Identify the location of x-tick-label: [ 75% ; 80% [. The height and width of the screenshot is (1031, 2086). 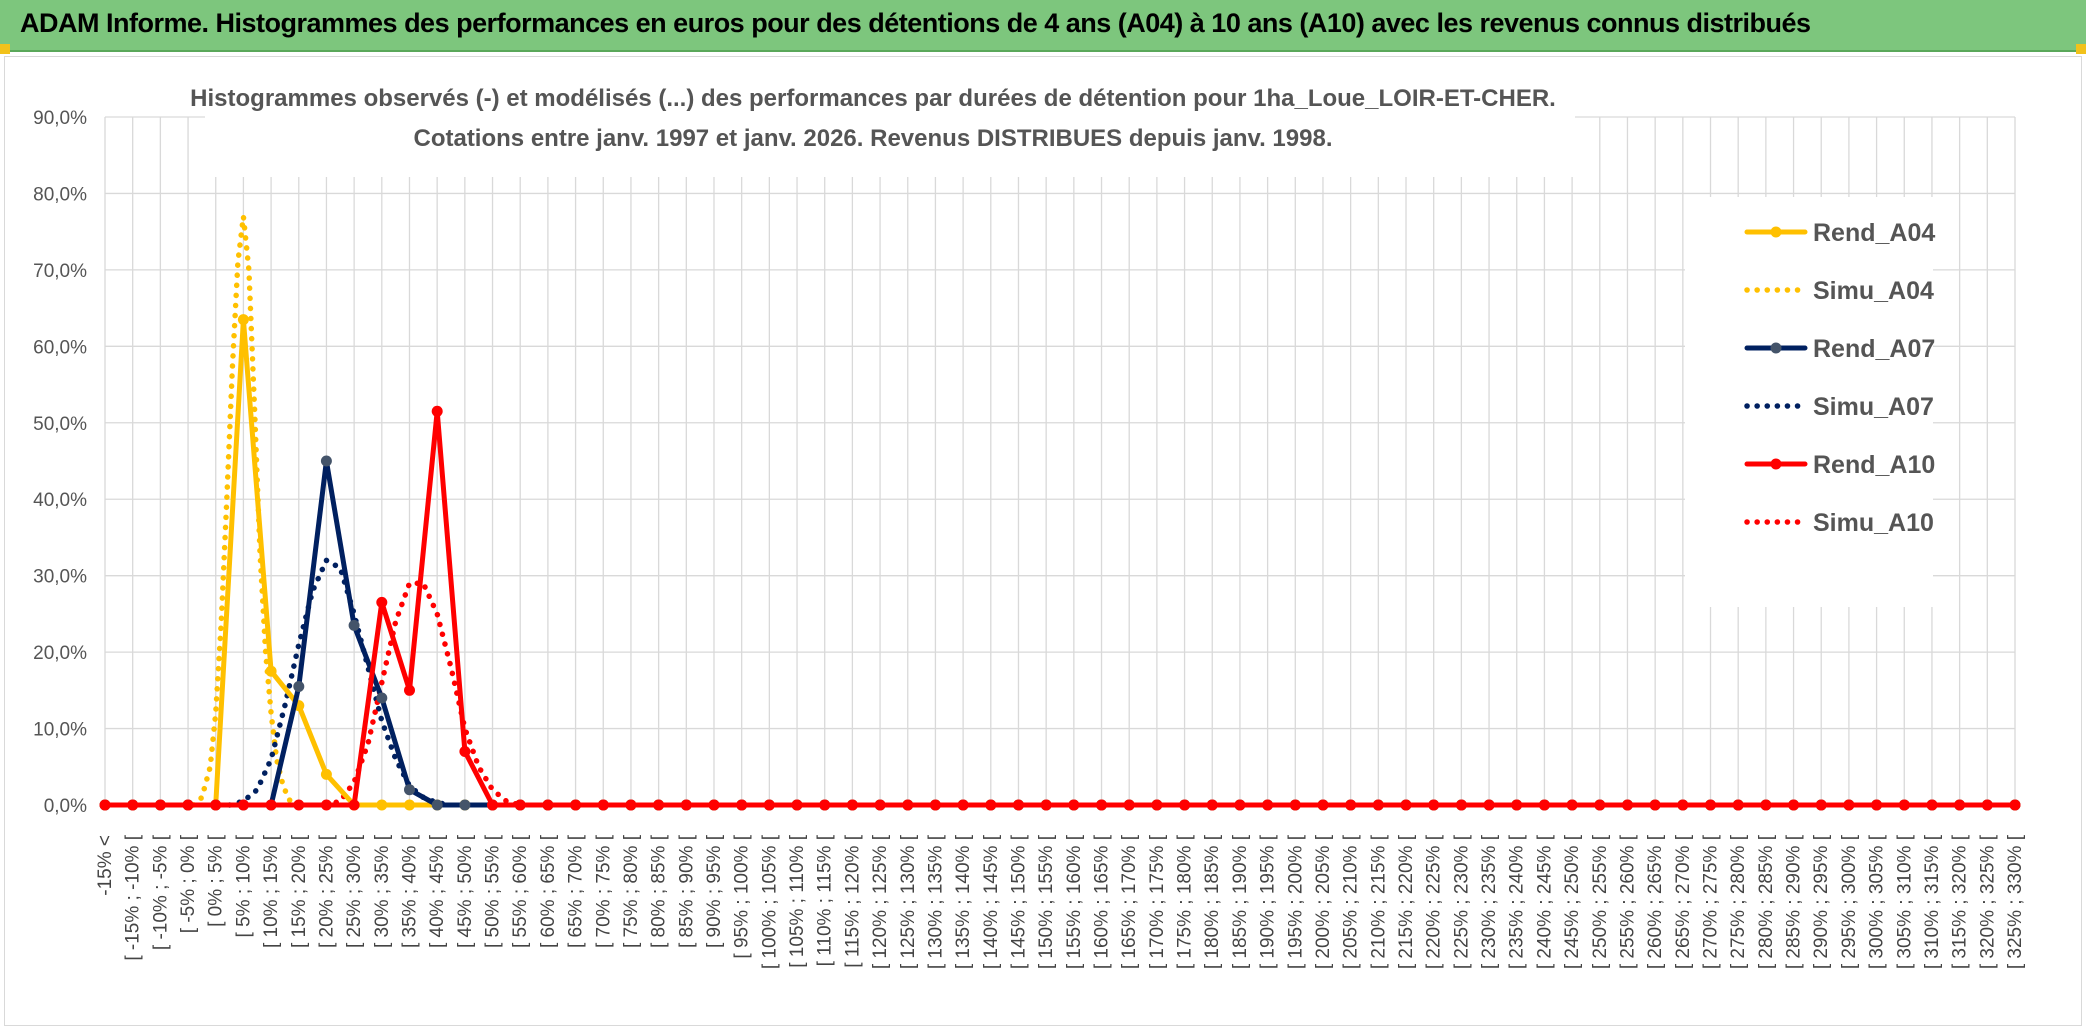
(631, 891).